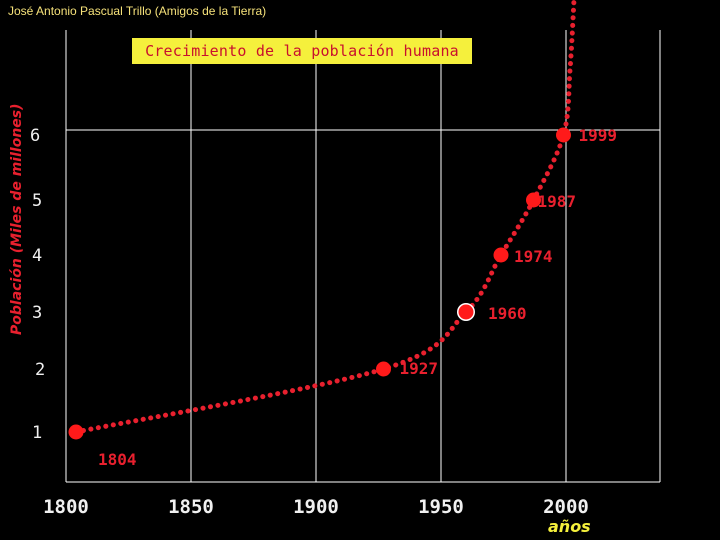  I want to click on x-tick-label: 2000, so click(566, 507).